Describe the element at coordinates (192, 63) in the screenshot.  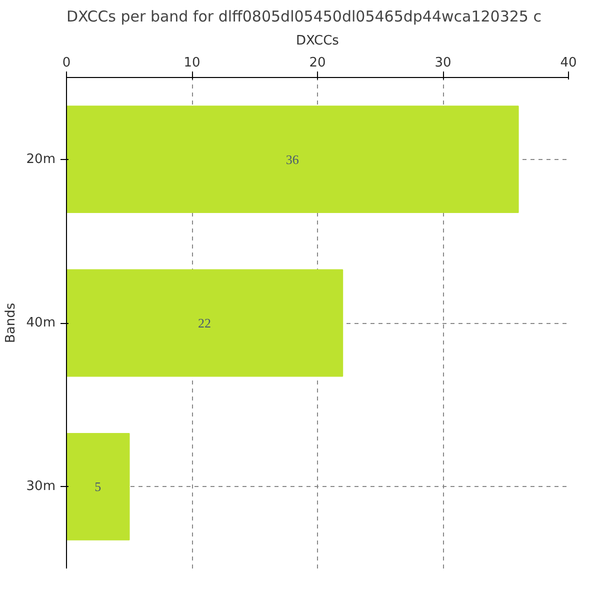
I see `x-tick-label: 10` at that location.